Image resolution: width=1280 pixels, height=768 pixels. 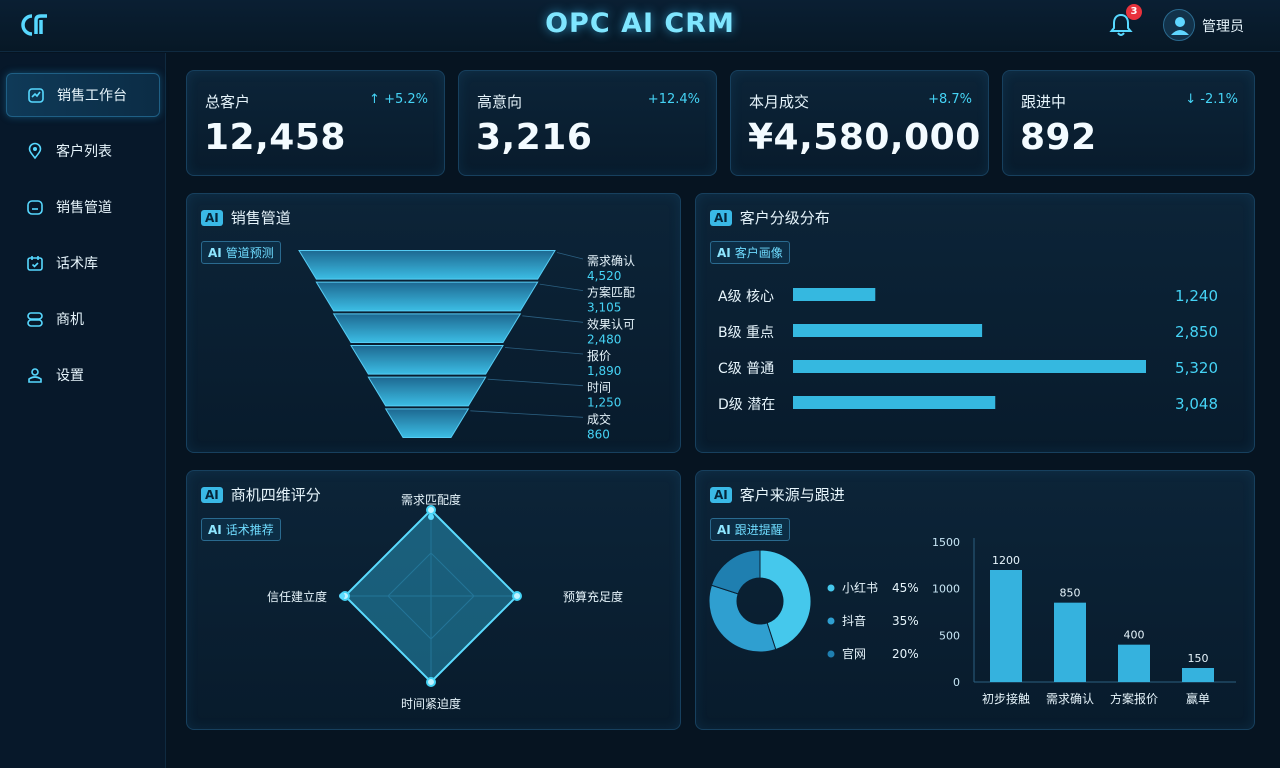 I want to click on y-tick-label: 1000, so click(x=946, y=589).